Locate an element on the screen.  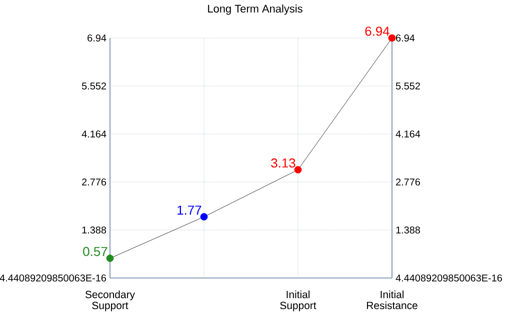
y2-tick-label: 2.776 is located at coordinates (408, 182).